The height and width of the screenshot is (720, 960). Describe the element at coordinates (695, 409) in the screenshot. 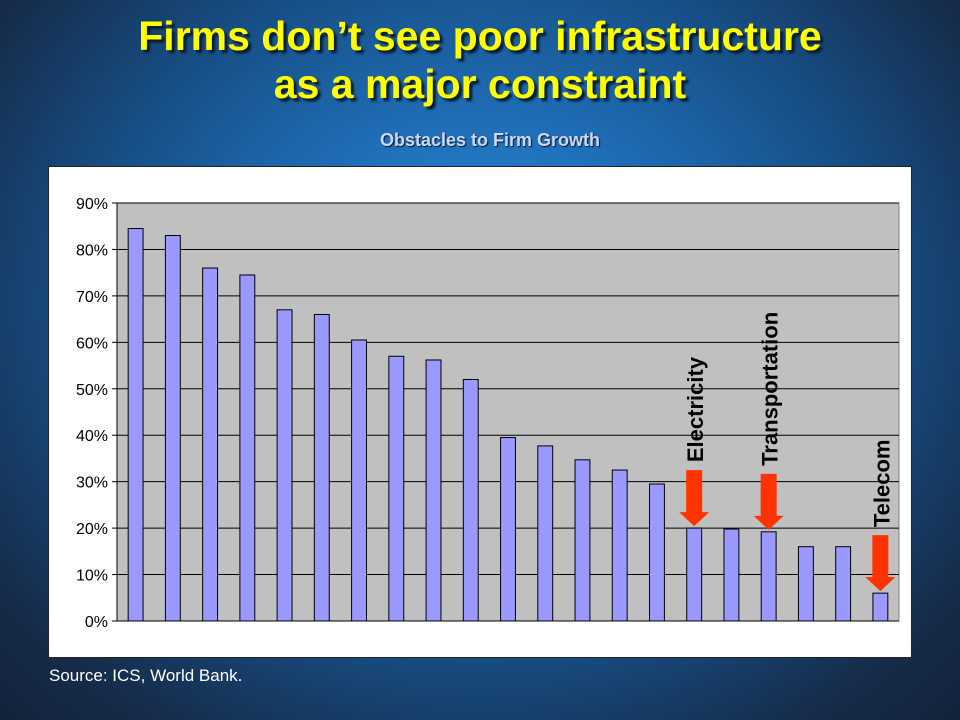

I see `annotation-label: Electricity` at that location.